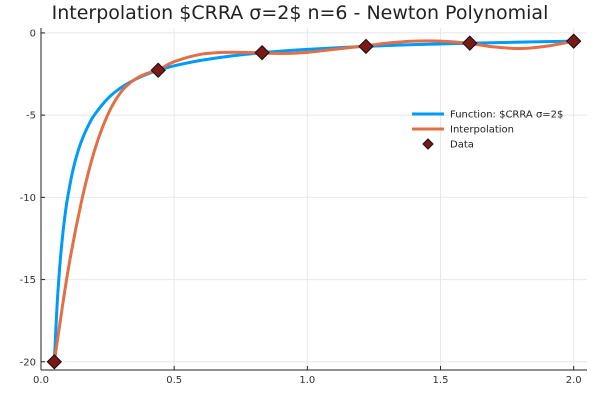 This screenshot has width=600, height=400. I want to click on y-tick-label: -5, so click(31, 116).